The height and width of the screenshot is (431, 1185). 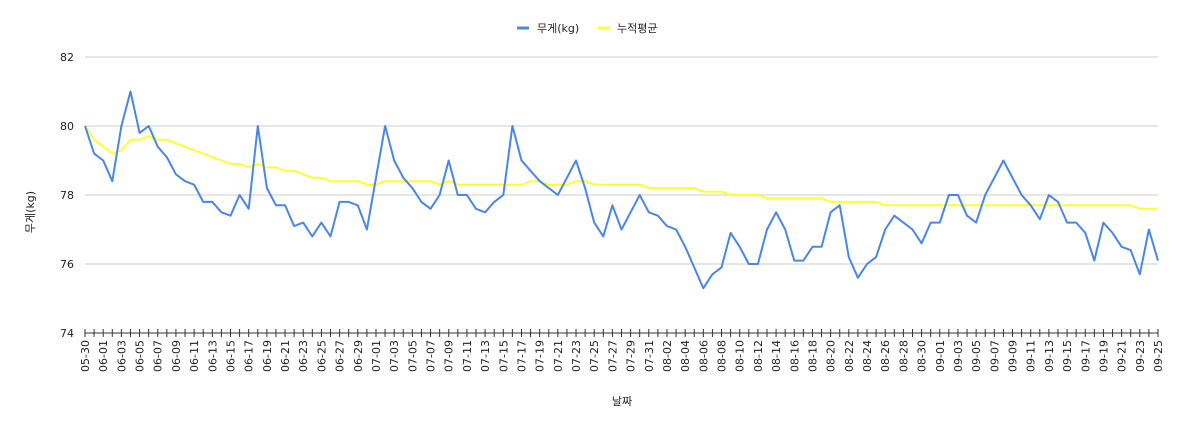 I want to click on x-tick-label: 08-24, so click(x=867, y=356).